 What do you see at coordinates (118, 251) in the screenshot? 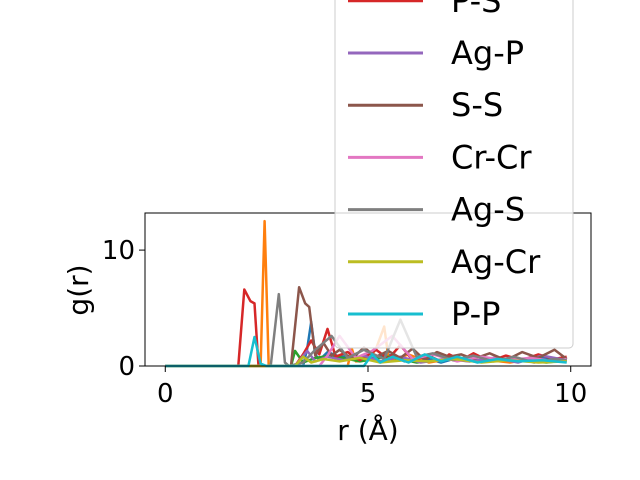
I see `y-tick-label: 10` at bounding box center [118, 251].